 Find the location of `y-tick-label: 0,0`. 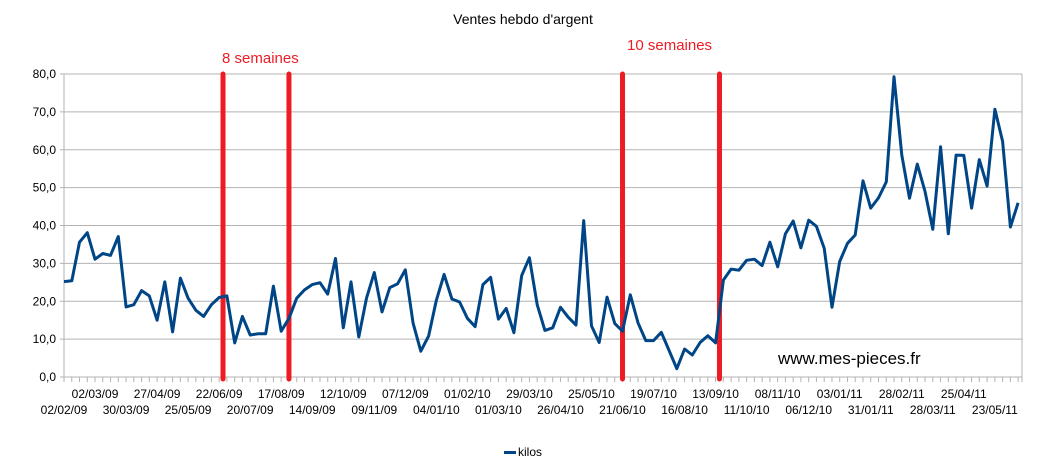

y-tick-label: 0,0 is located at coordinates (47, 377).